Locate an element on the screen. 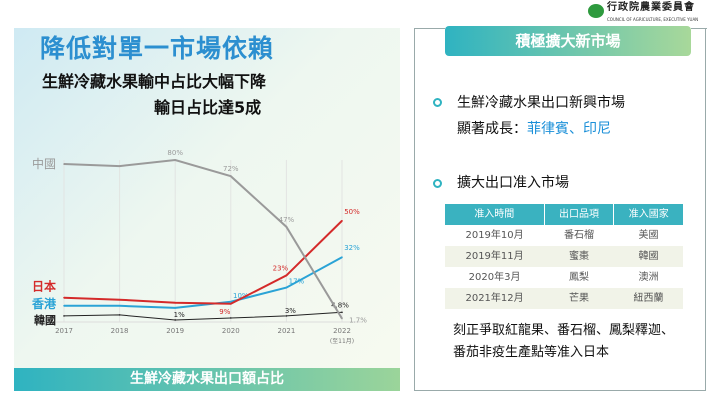 Image resolution: width=720 pixels, height=405 pixels. footer-line-1: 刻正爭取紅龍果、番石榴、鳳梨釋迦、 is located at coordinates (564, 330).